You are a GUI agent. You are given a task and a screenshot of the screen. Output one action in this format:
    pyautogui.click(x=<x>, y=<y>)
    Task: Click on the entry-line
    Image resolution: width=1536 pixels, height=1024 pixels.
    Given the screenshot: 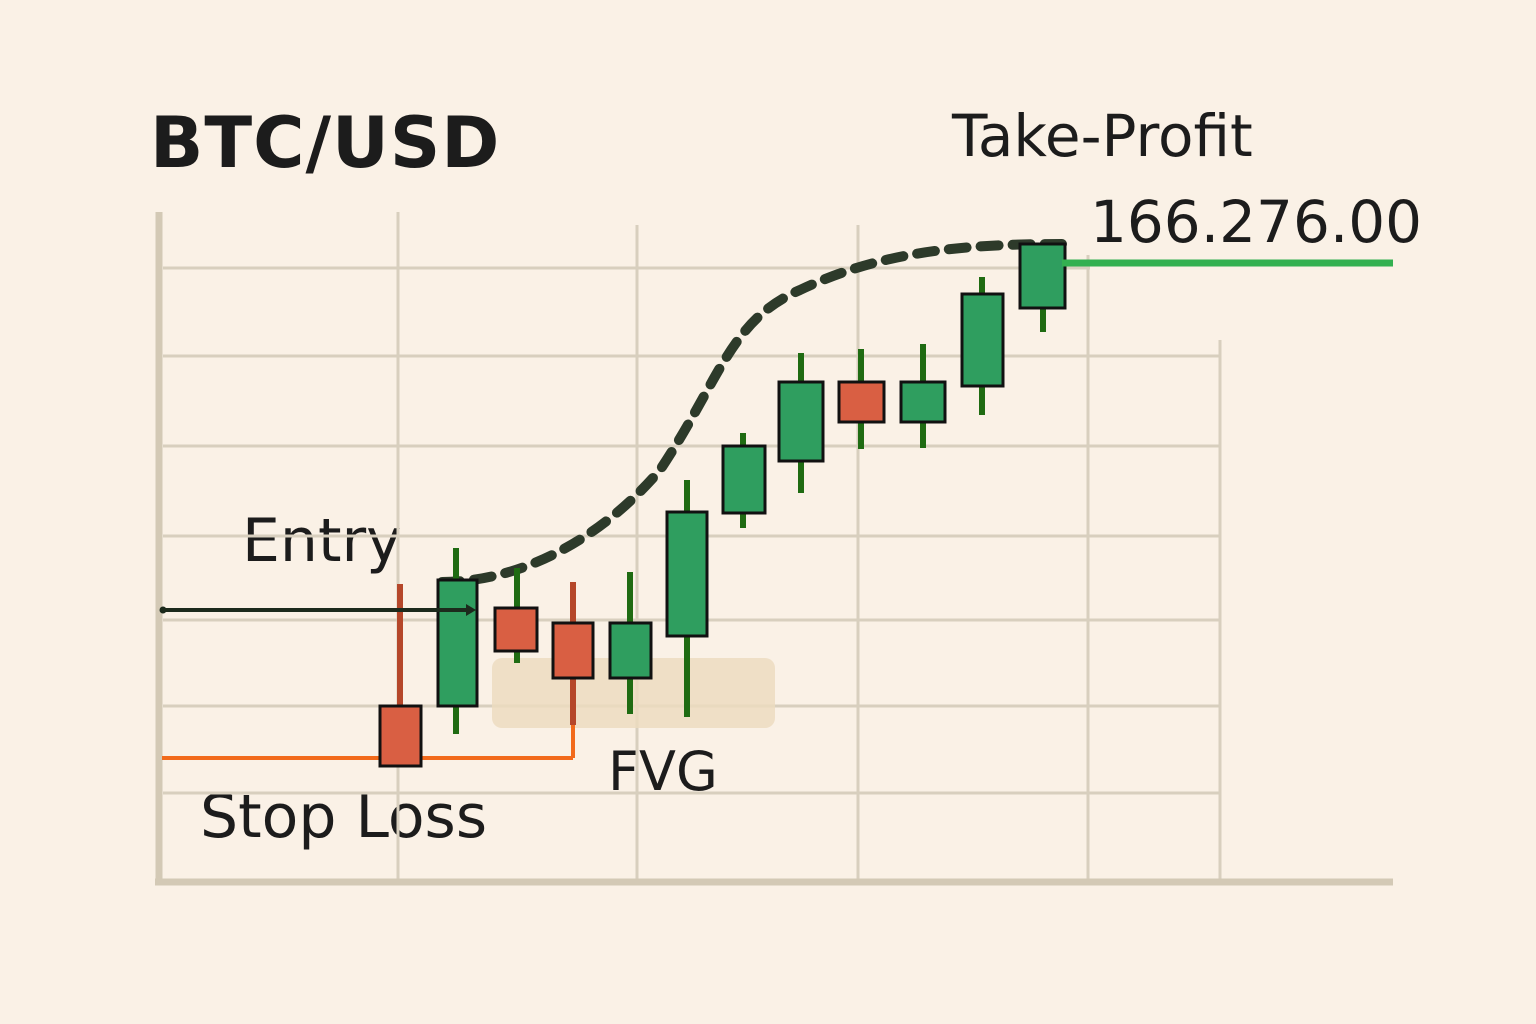 What is the action you would take?
    pyautogui.click(x=317, y=610)
    